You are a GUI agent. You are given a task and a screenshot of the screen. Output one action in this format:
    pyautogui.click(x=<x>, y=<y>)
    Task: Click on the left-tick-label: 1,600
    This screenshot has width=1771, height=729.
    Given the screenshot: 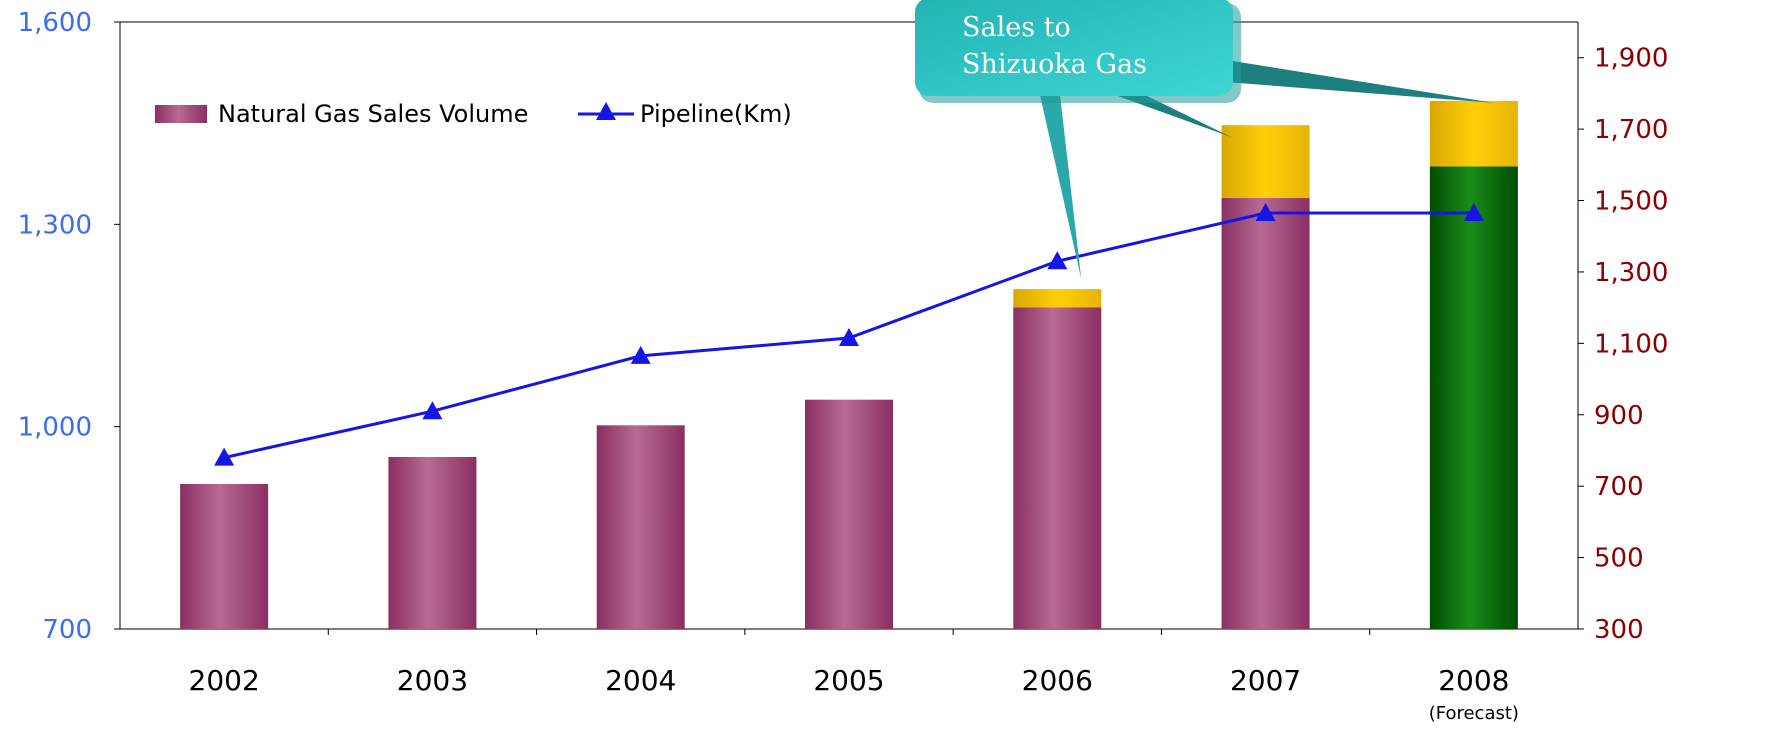 What is the action you would take?
    pyautogui.click(x=55, y=23)
    